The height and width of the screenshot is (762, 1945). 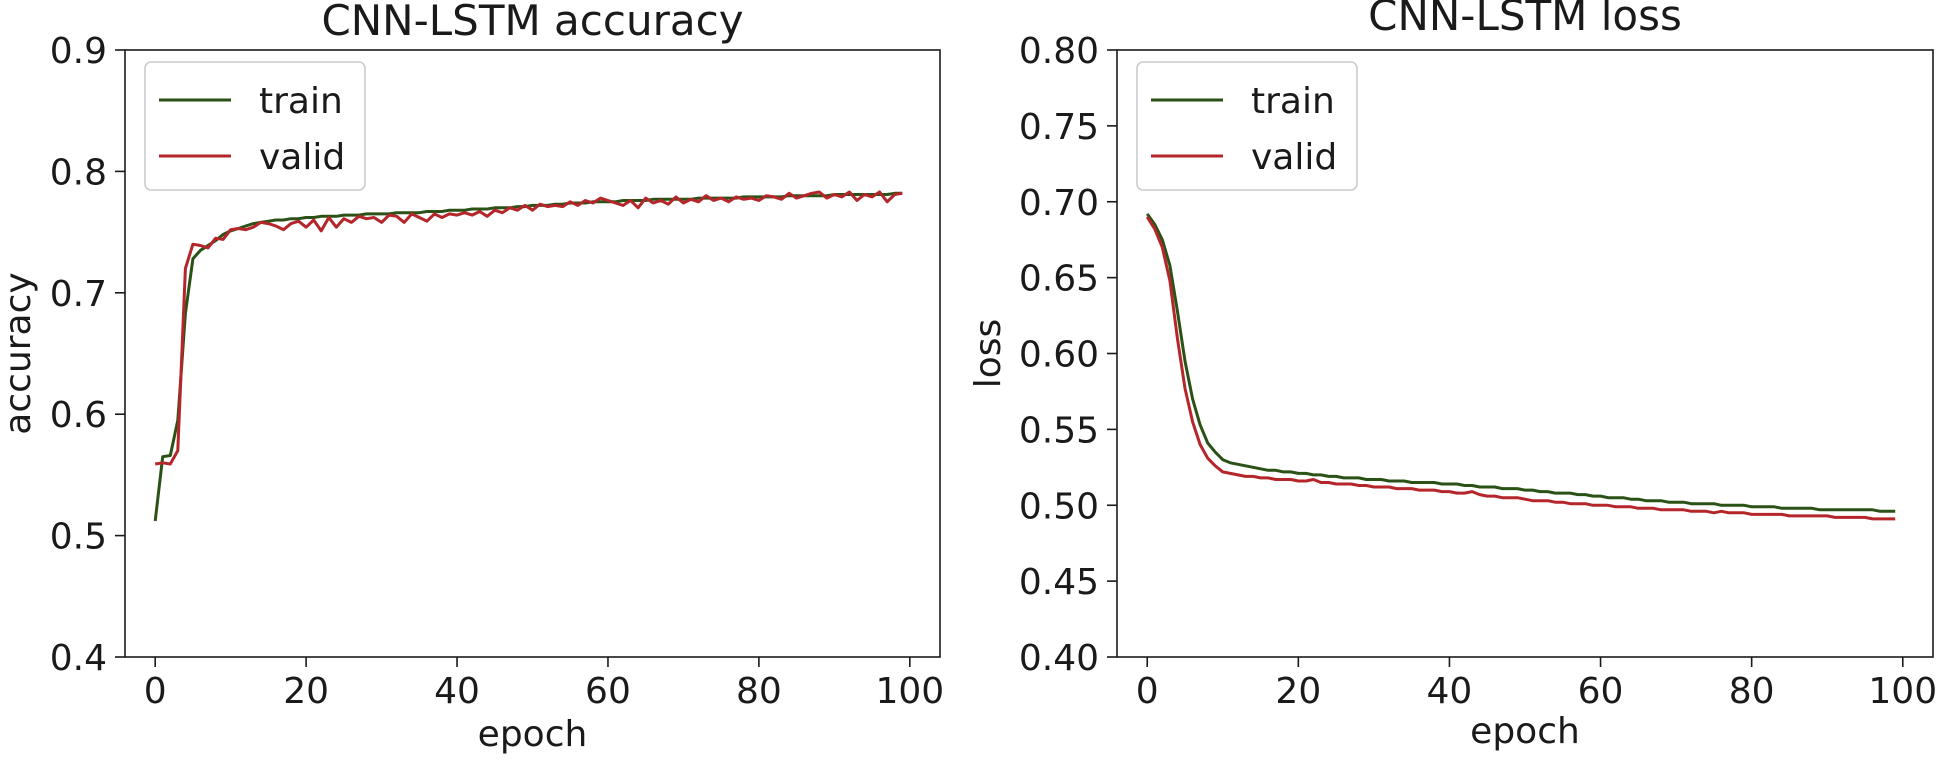 What do you see at coordinates (988, 354) in the screenshot?
I see `y-axis-label: loss` at bounding box center [988, 354].